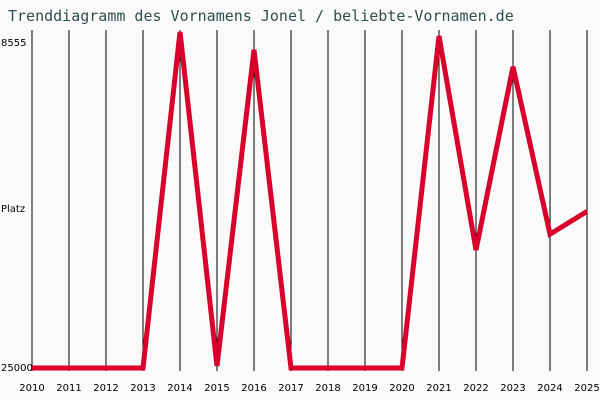 This screenshot has height=400, width=600. What do you see at coordinates (13, 209) in the screenshot?
I see `y-axis-label: Platz` at bounding box center [13, 209].